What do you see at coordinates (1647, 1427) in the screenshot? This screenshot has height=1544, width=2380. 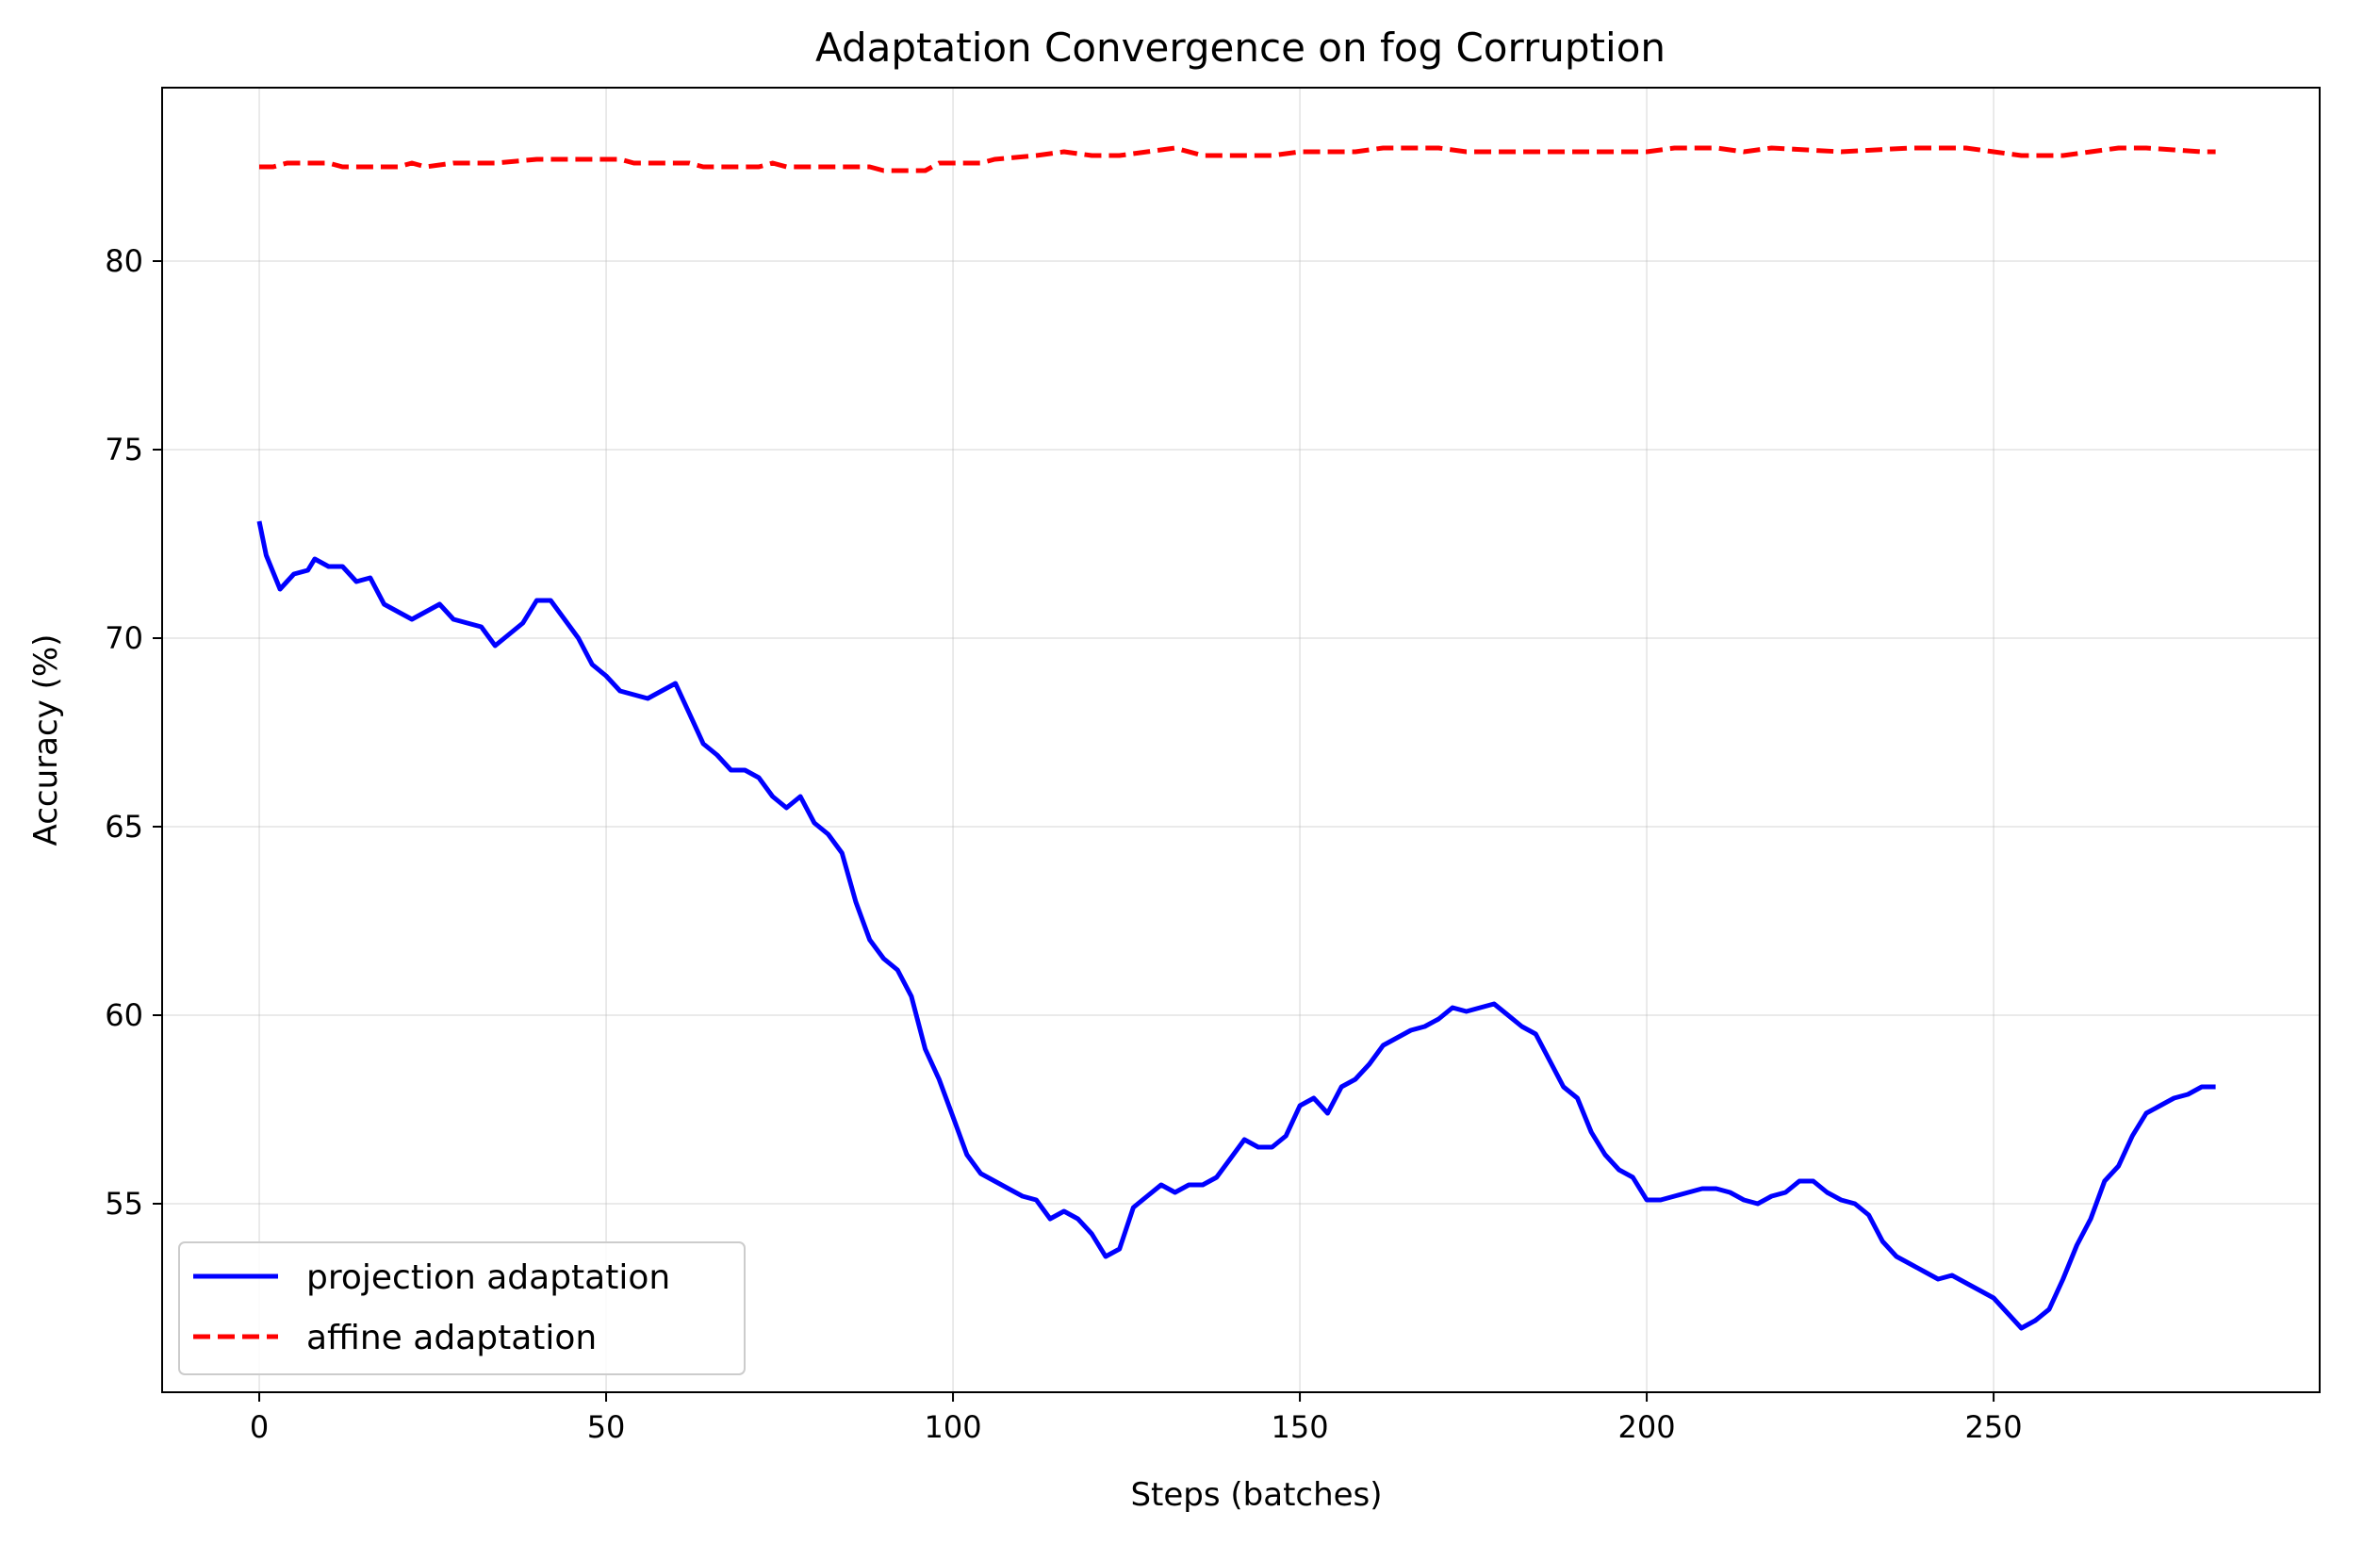 I see `x-tick-label: 200` at bounding box center [1647, 1427].